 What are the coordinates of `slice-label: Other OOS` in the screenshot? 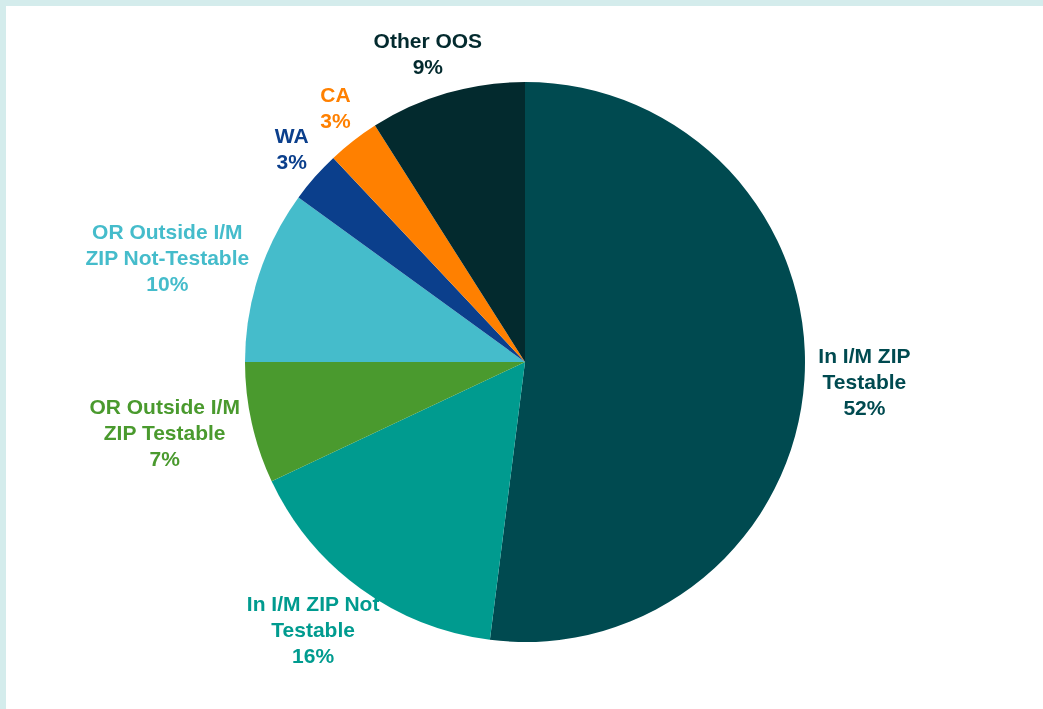 It's located at (428, 40).